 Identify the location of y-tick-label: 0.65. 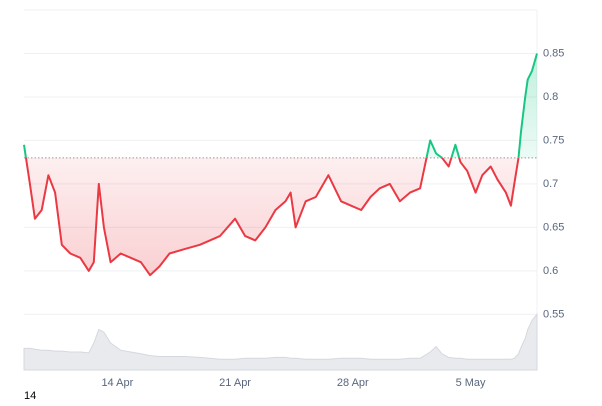
(553, 227).